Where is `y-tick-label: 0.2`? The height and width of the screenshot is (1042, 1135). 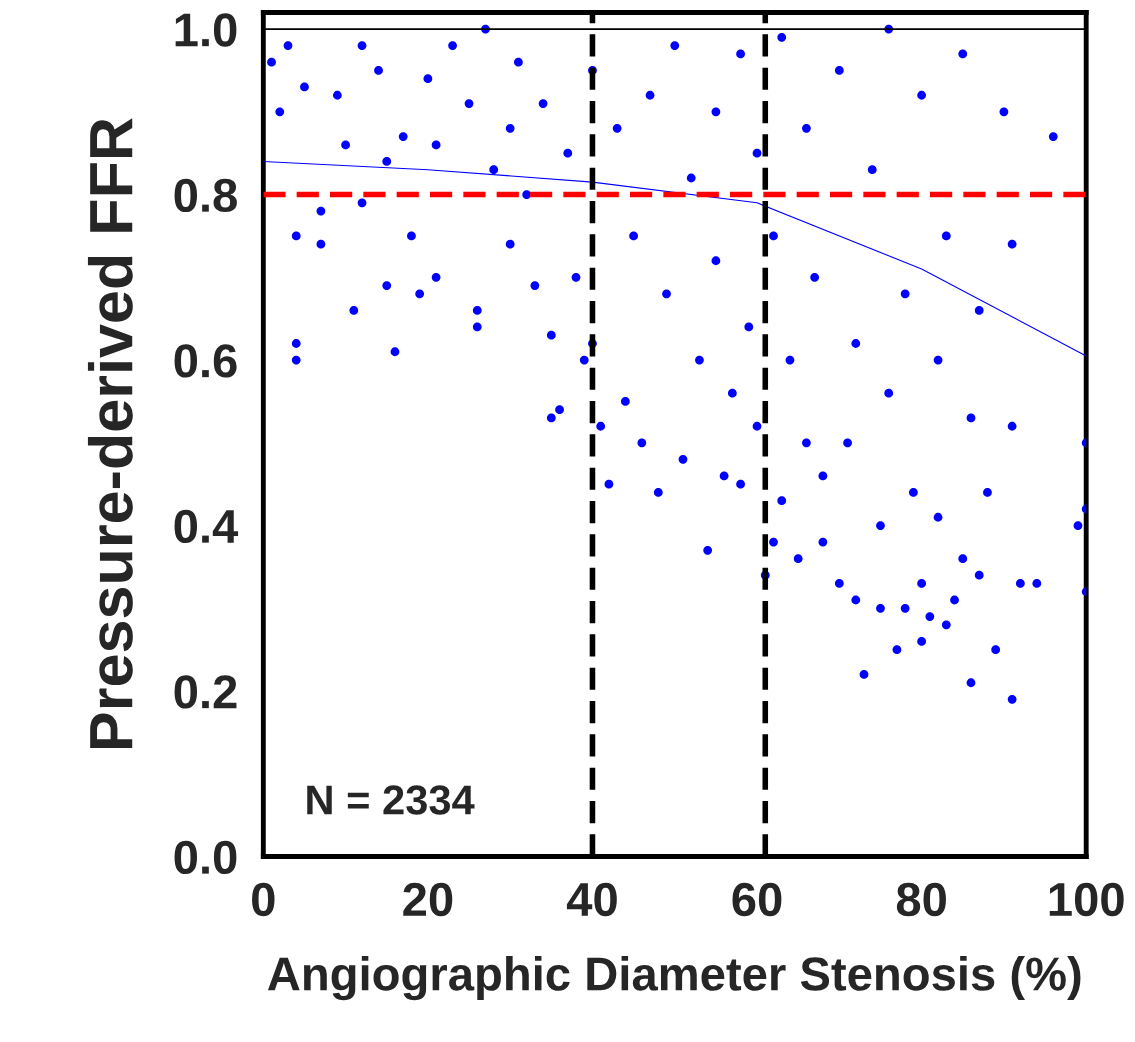 y-tick-label: 0.2 is located at coordinates (205, 692).